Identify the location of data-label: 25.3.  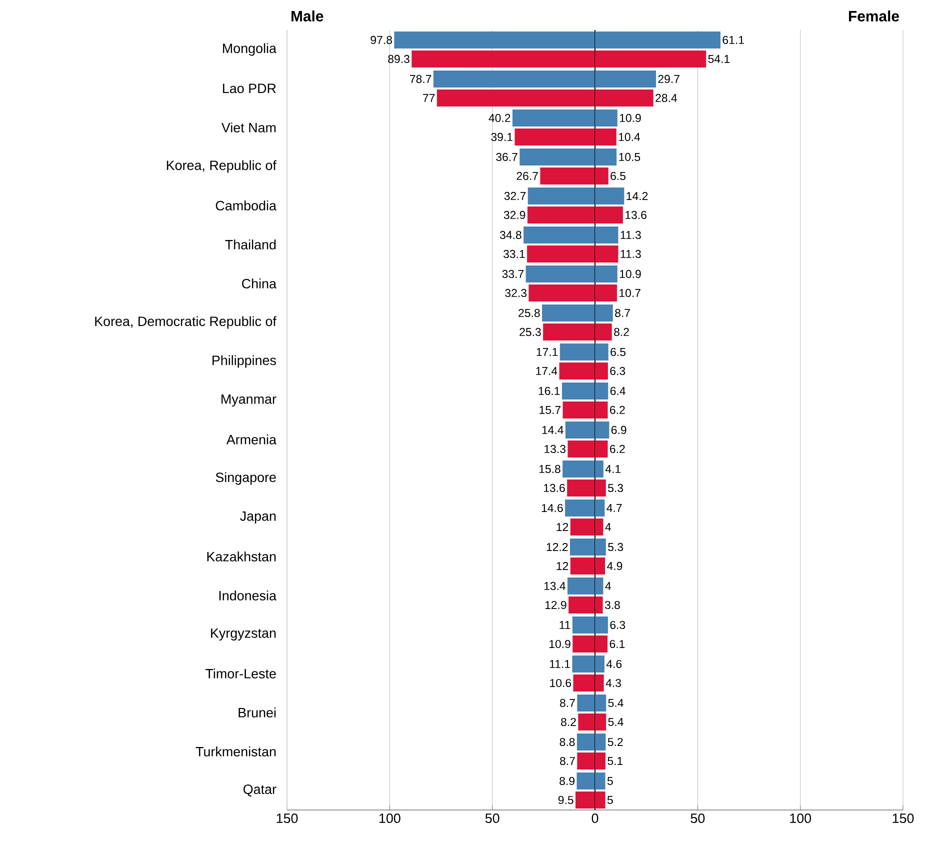
(530, 332).